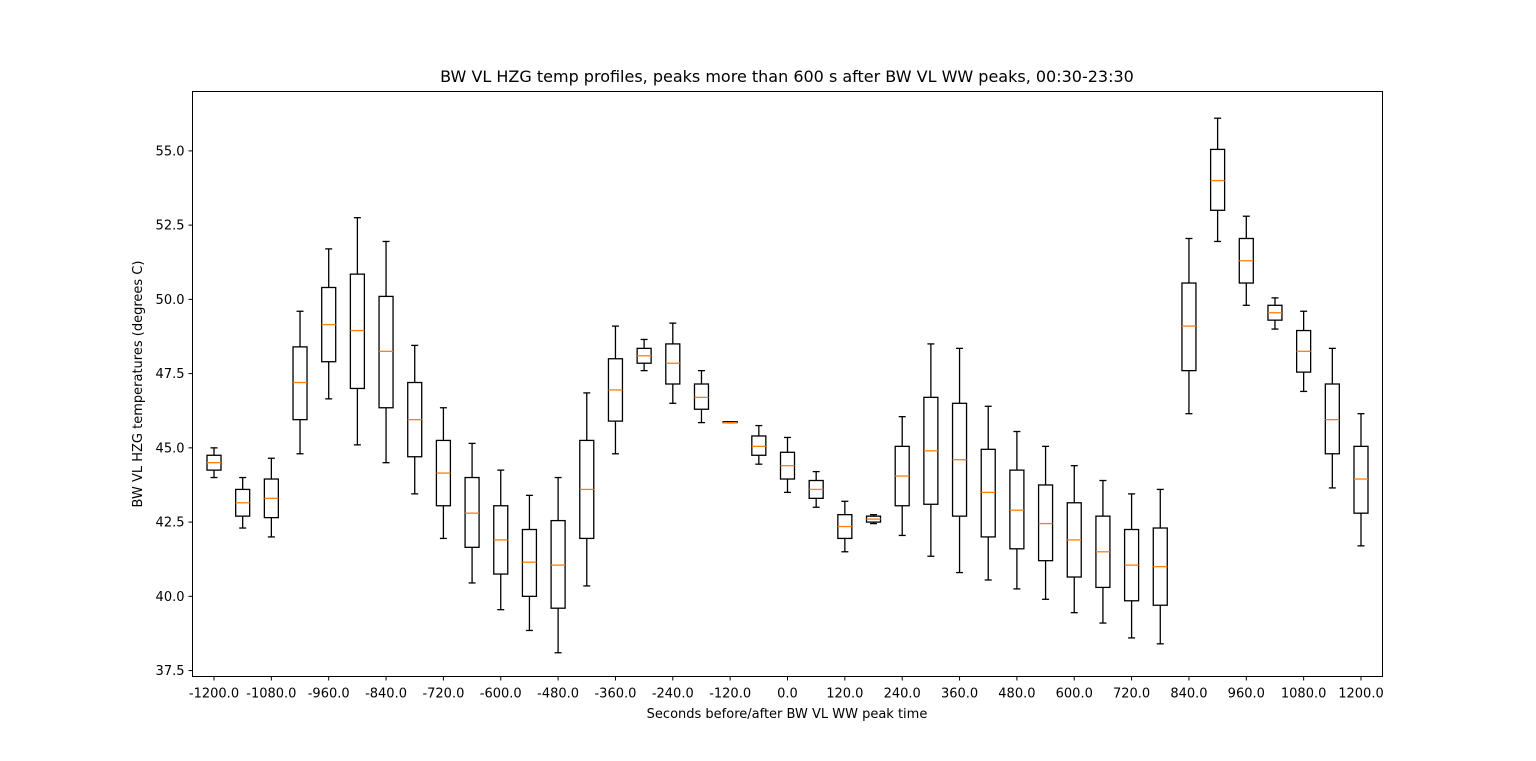 This screenshot has width=1536, height=761. What do you see at coordinates (501, 540) in the screenshot?
I see `box--600` at bounding box center [501, 540].